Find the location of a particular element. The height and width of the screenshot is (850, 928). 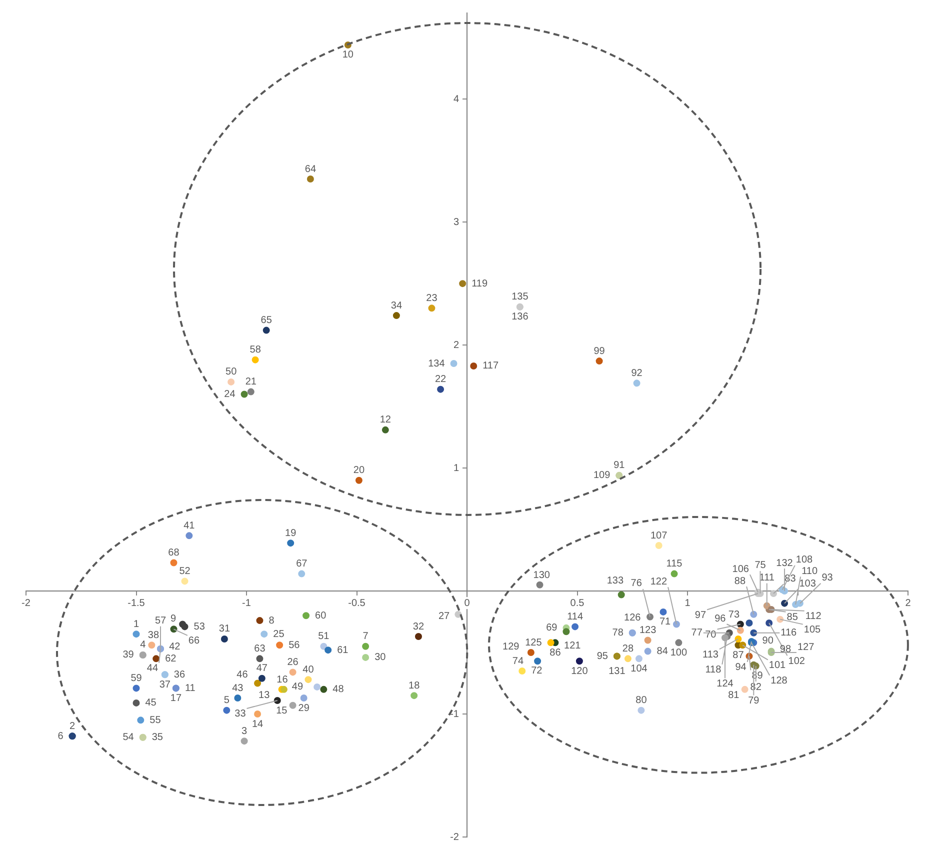

annotation: 115 is located at coordinates (674, 564).